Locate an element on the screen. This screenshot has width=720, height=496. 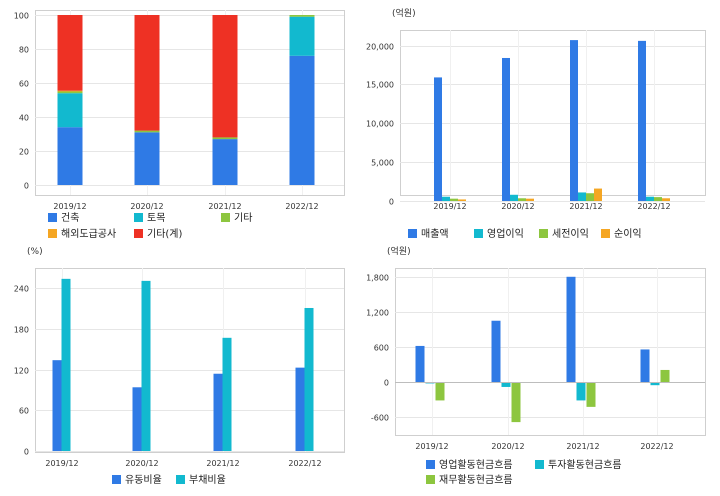
bar-기타-2021/12 is located at coordinates (225, 138).